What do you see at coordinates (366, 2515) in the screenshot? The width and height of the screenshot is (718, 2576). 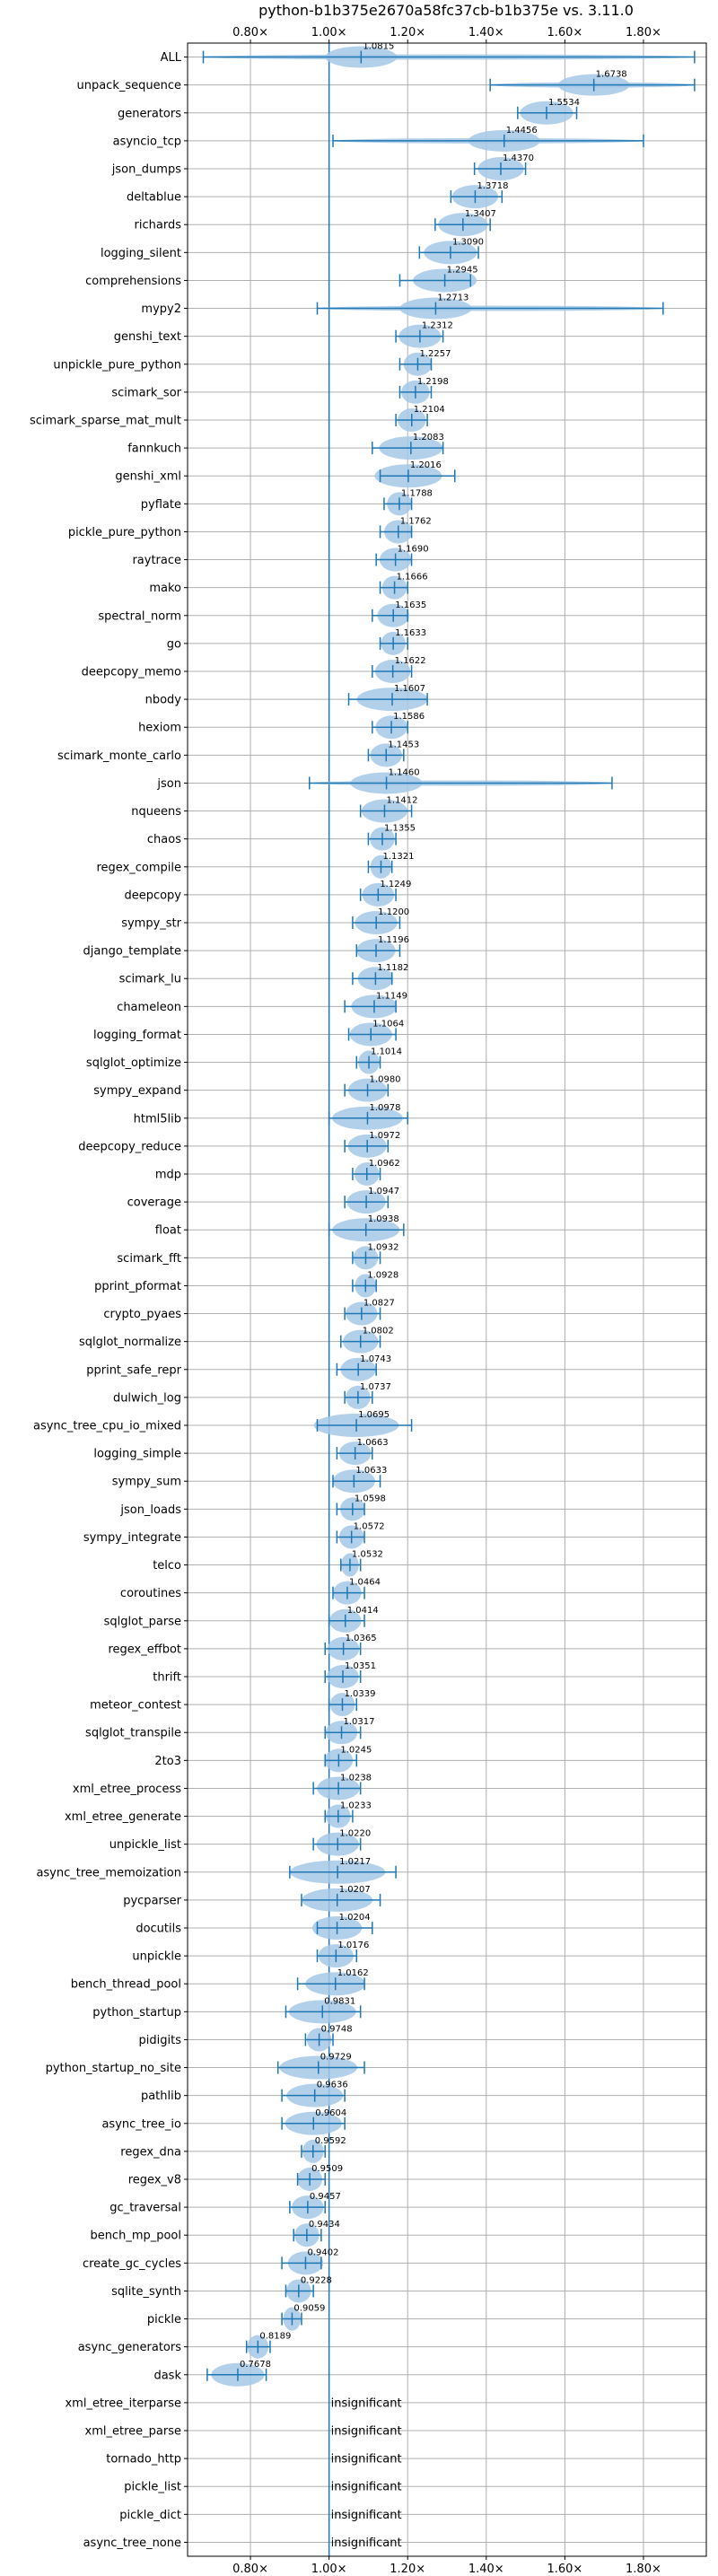 I see `insignificant-label: insignificant` at bounding box center [366, 2515].